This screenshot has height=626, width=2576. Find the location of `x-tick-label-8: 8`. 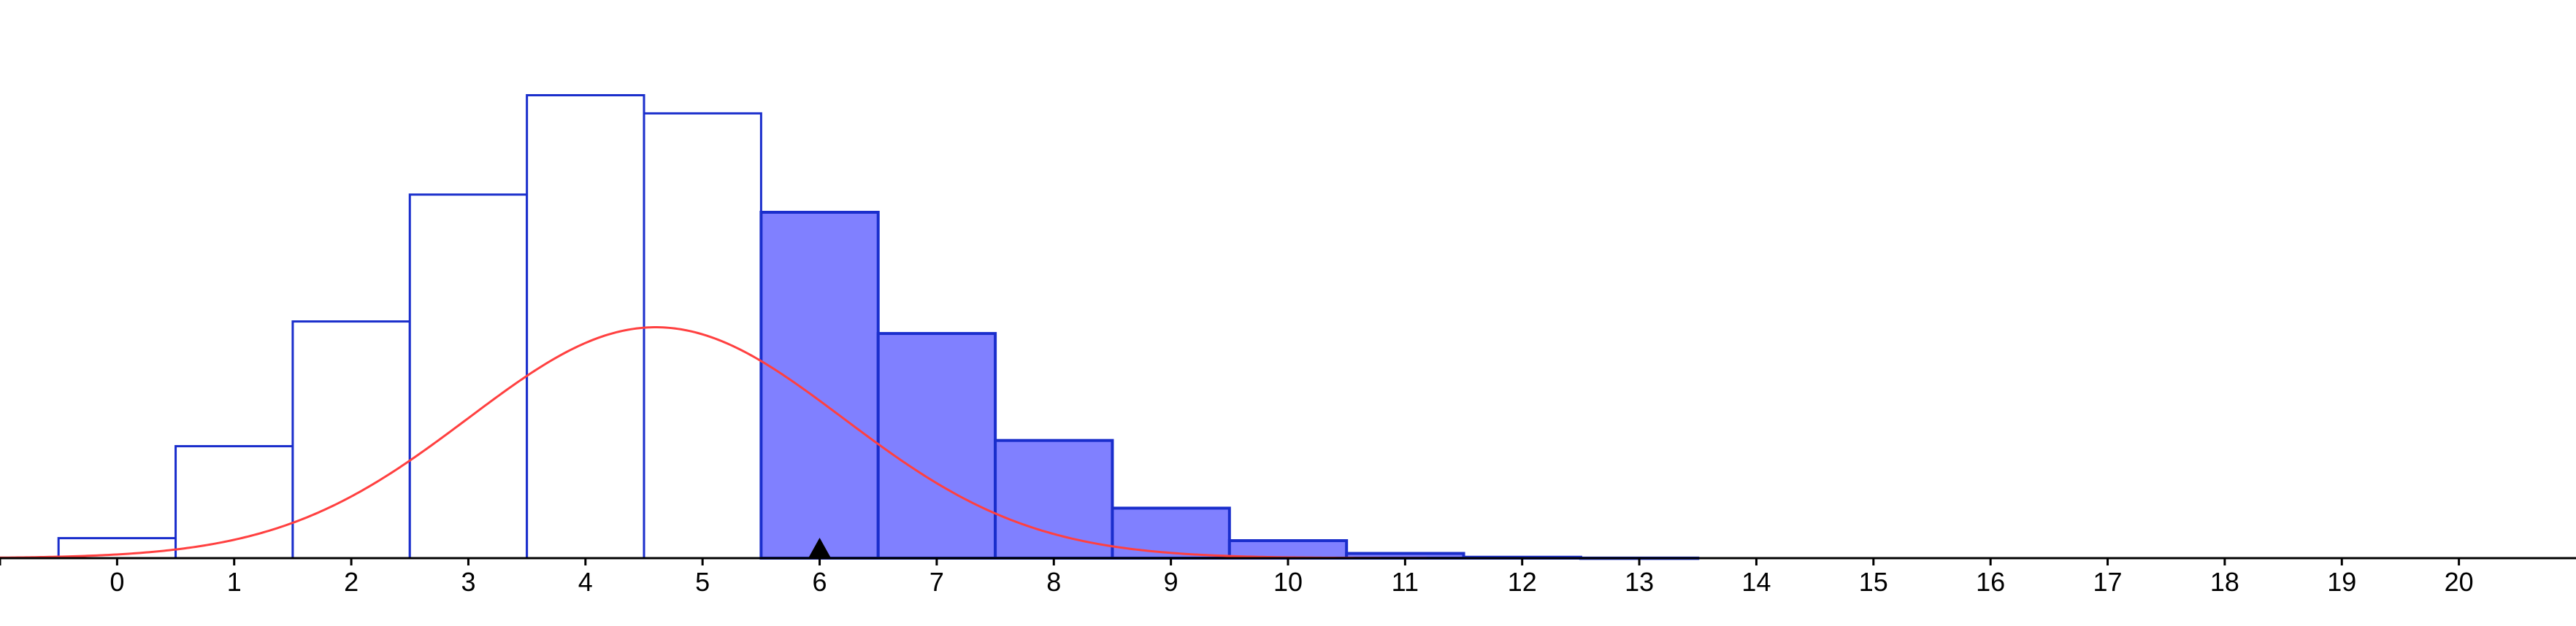

x-tick-label-8: 8 is located at coordinates (1053, 582).